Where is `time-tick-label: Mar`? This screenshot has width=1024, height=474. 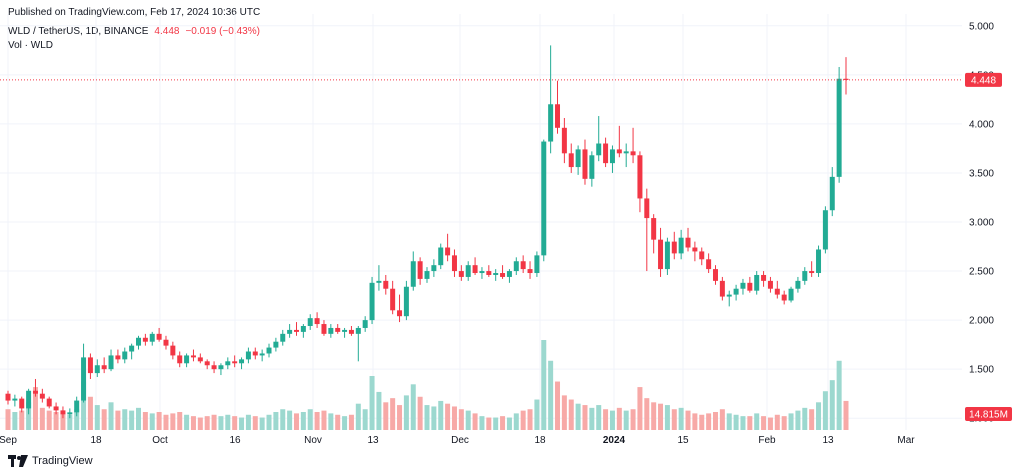 time-tick-label: Mar is located at coordinates (906, 440).